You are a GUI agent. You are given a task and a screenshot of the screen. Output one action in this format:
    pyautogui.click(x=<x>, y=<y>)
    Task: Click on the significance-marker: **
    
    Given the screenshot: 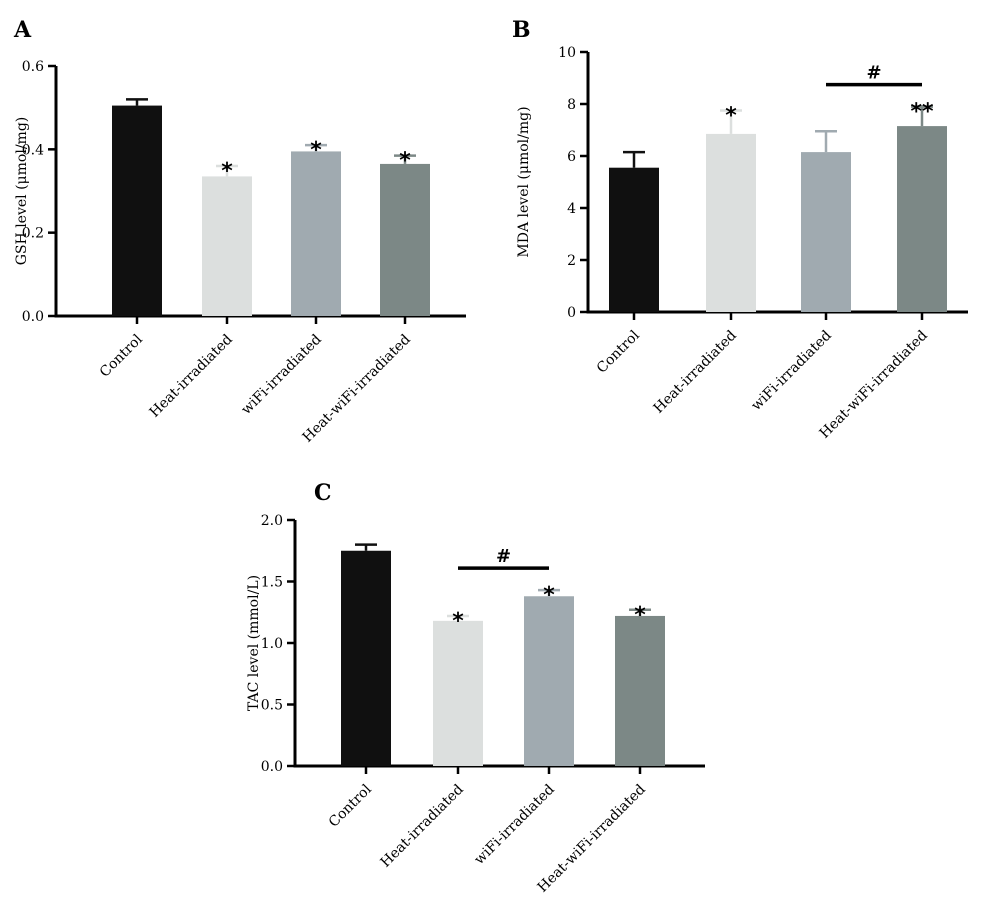 What is the action you would take?
    pyautogui.click(x=922, y=112)
    